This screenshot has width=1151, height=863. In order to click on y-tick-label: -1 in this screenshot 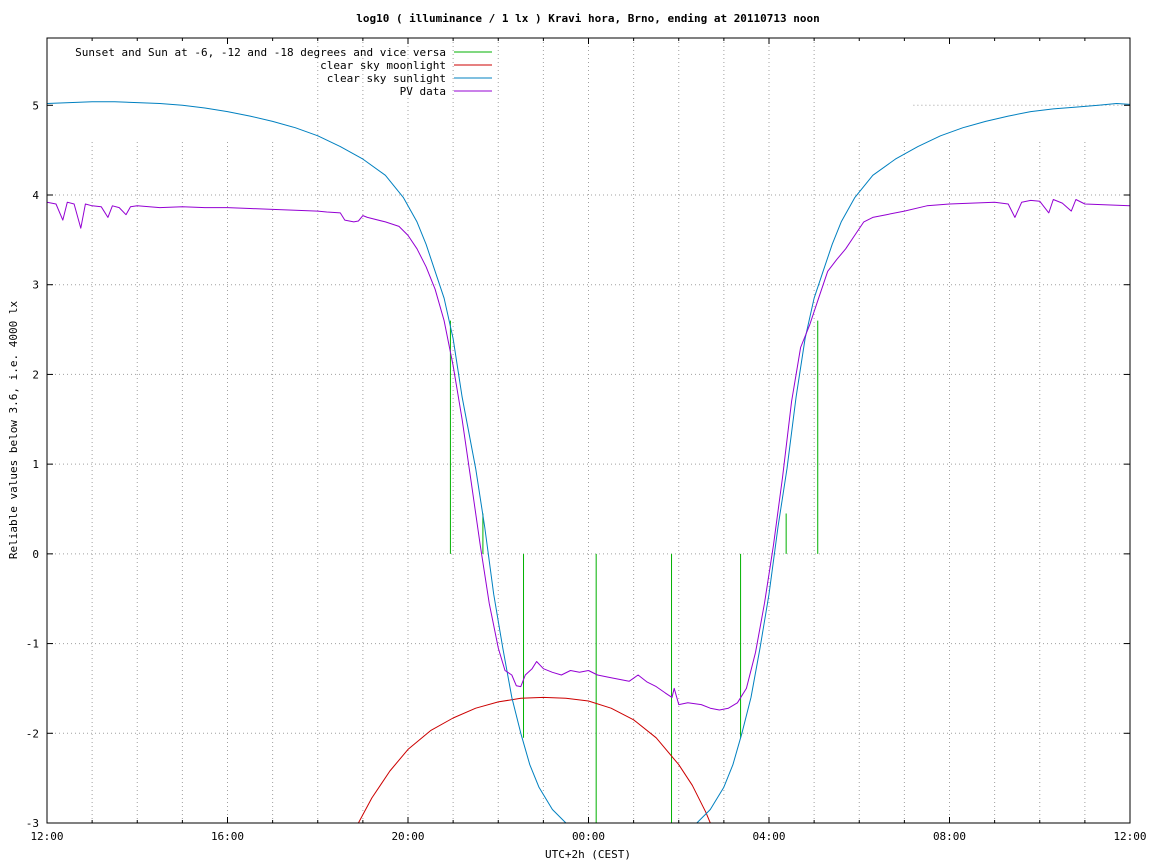, I will do `click(32, 644)`.